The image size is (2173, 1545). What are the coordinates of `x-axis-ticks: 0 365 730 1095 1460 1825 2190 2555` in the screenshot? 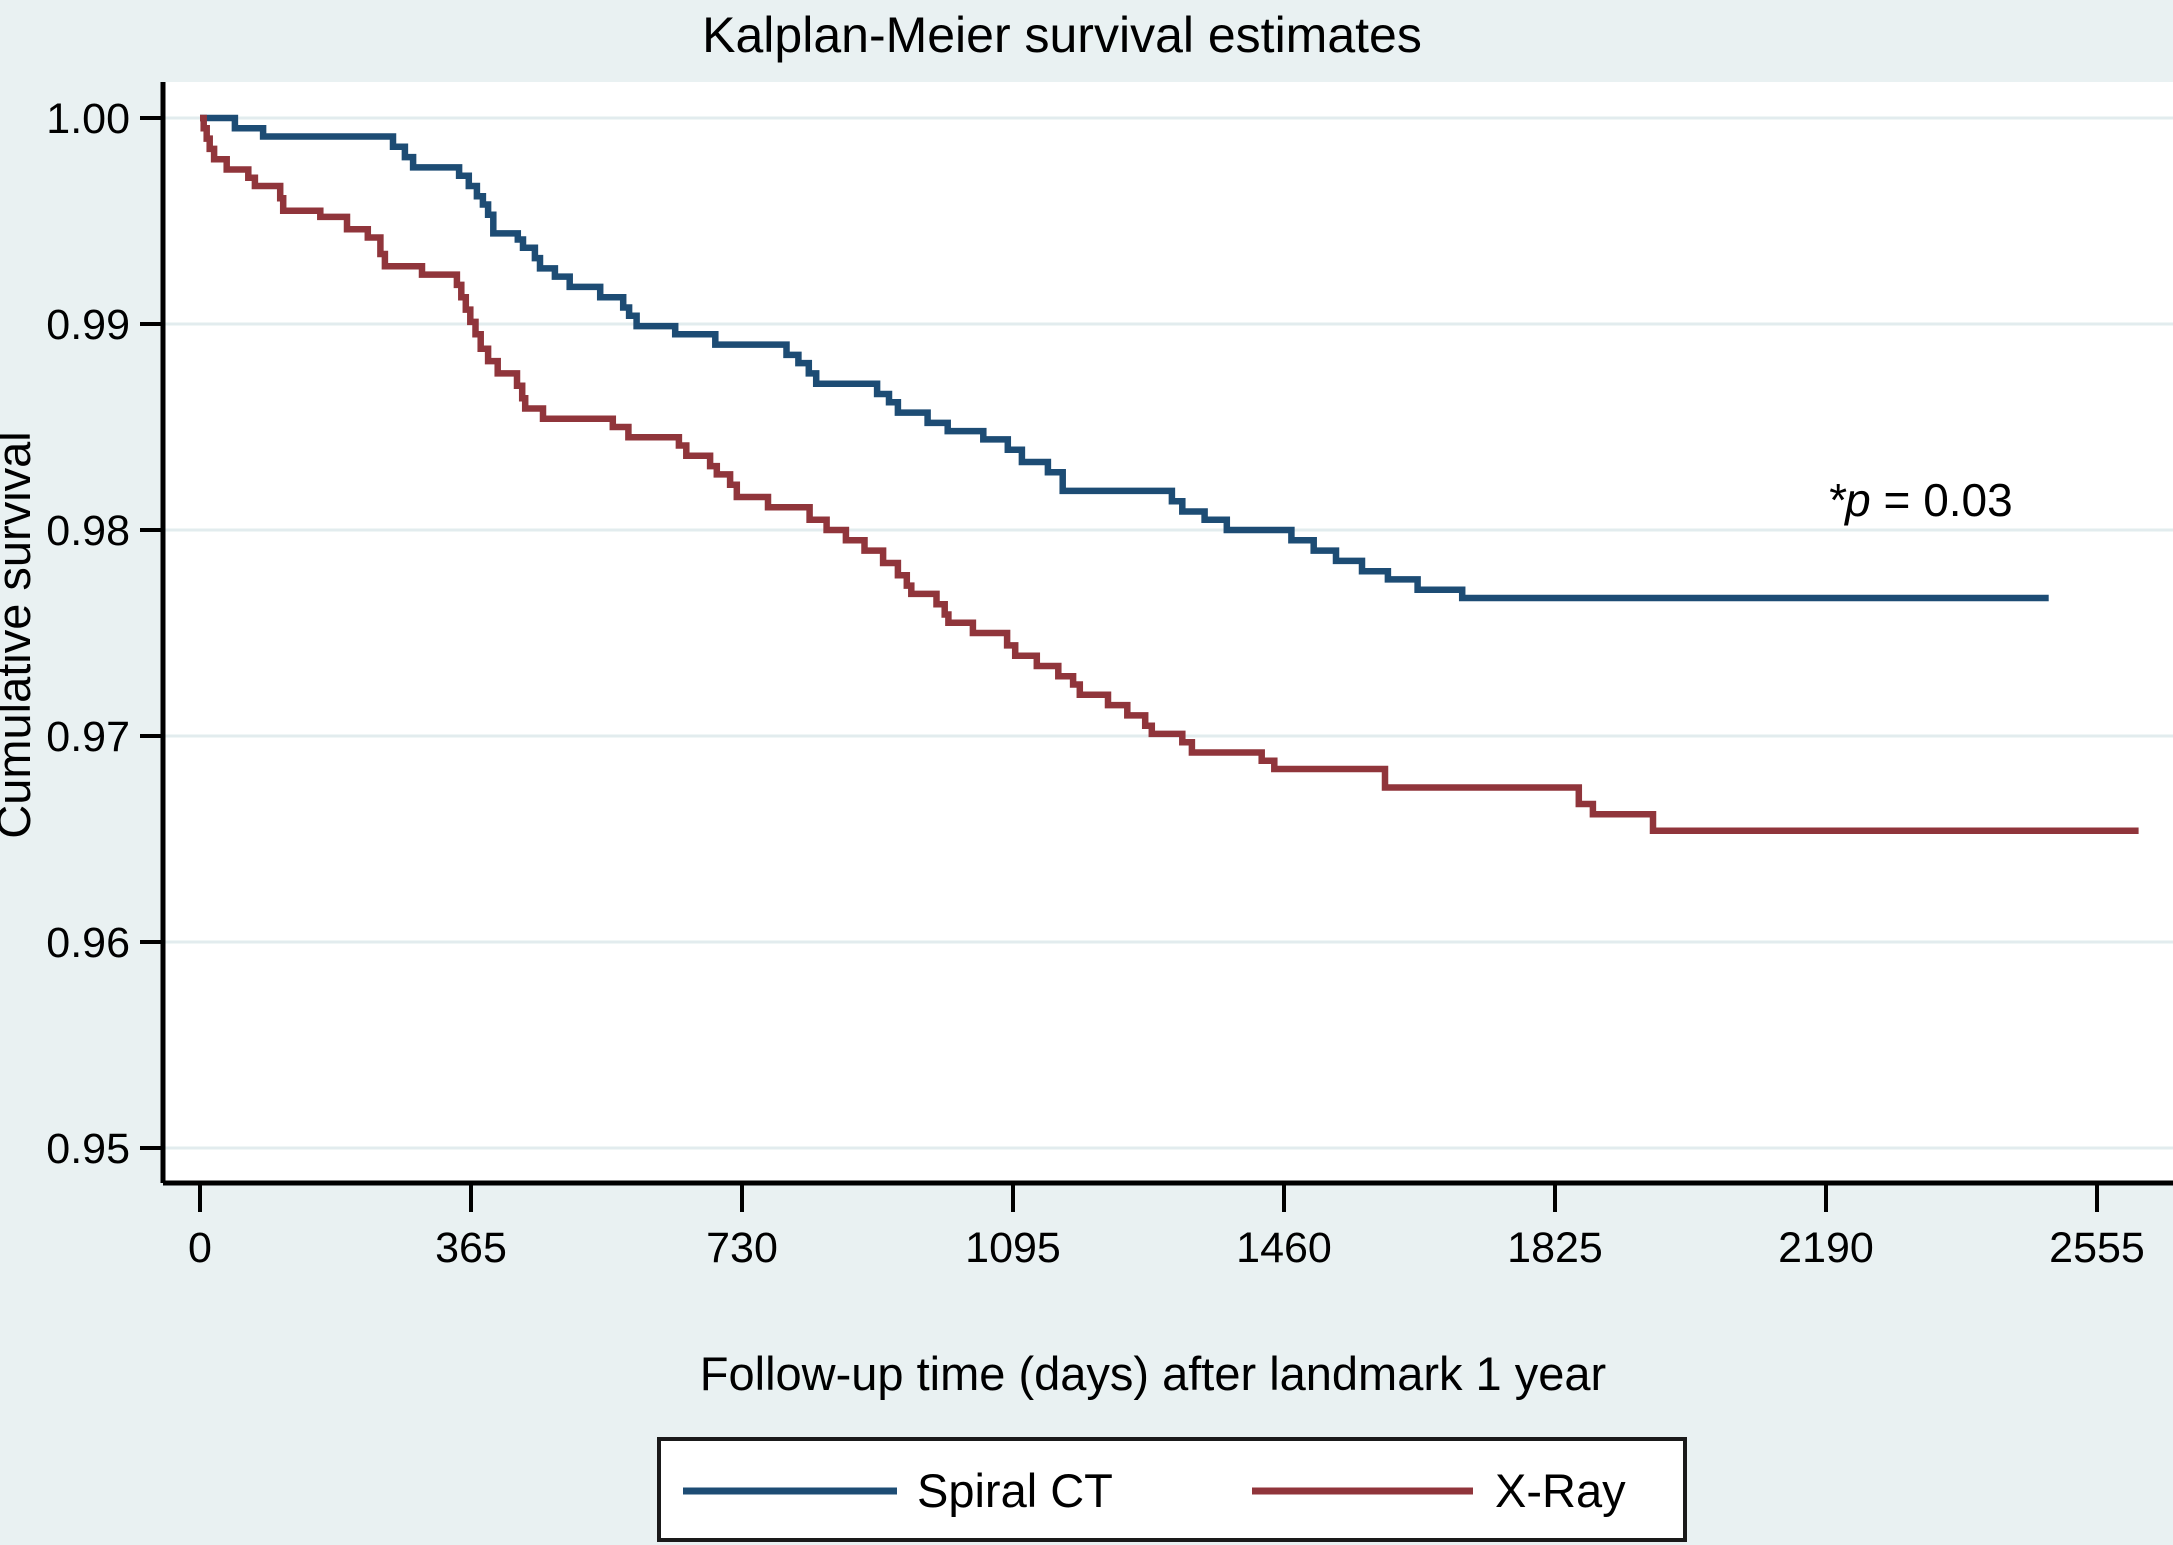 It's located at (1166, 1227).